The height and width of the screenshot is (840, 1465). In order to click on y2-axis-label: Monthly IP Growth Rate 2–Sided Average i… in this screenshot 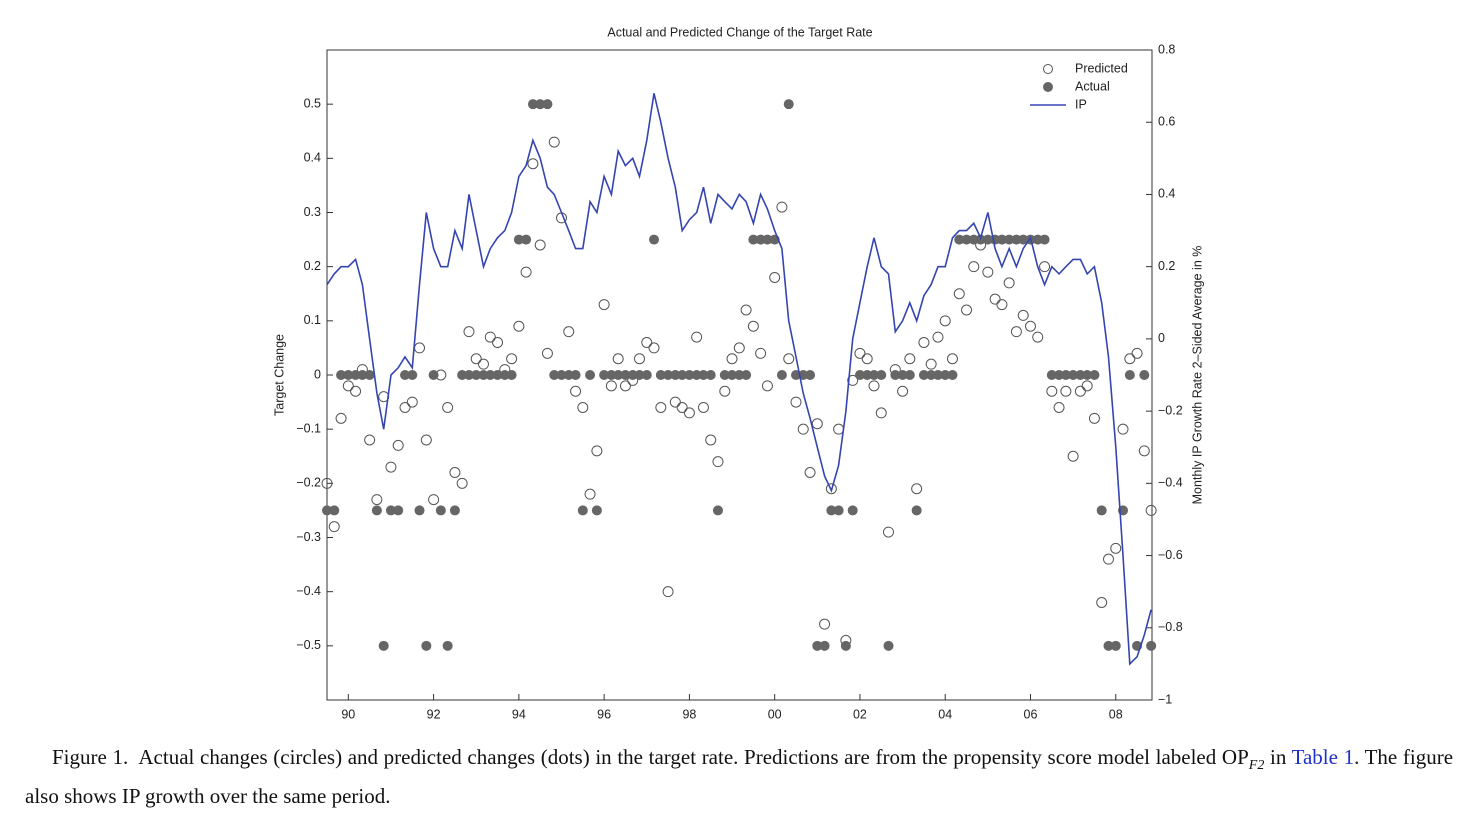, I will do `click(1197, 375)`.